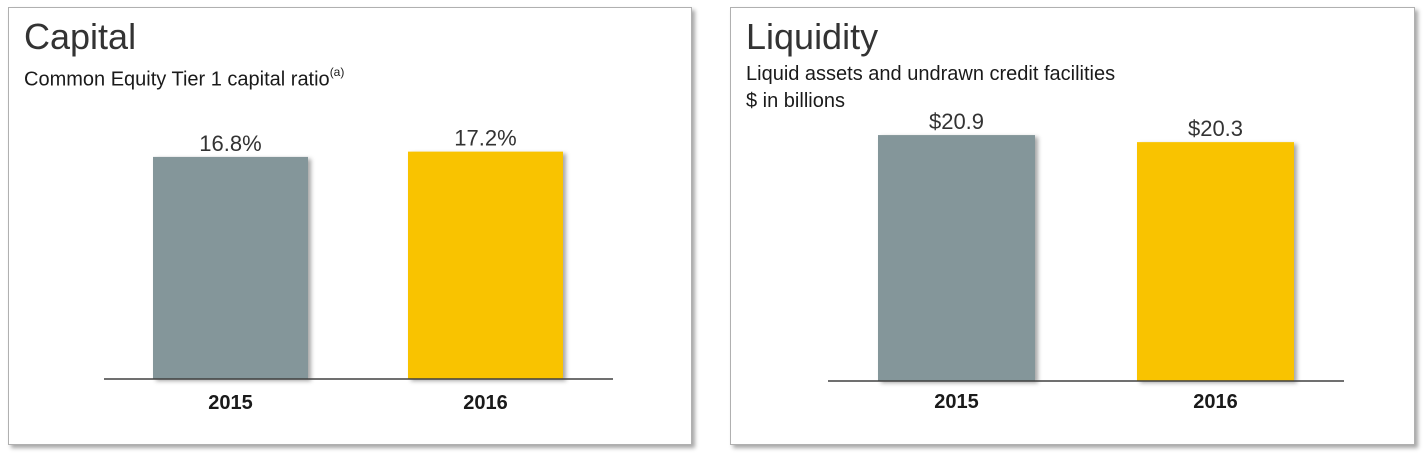  Describe the element at coordinates (485, 403) in the screenshot. I see `capital-category-label-2016: 2016` at that location.